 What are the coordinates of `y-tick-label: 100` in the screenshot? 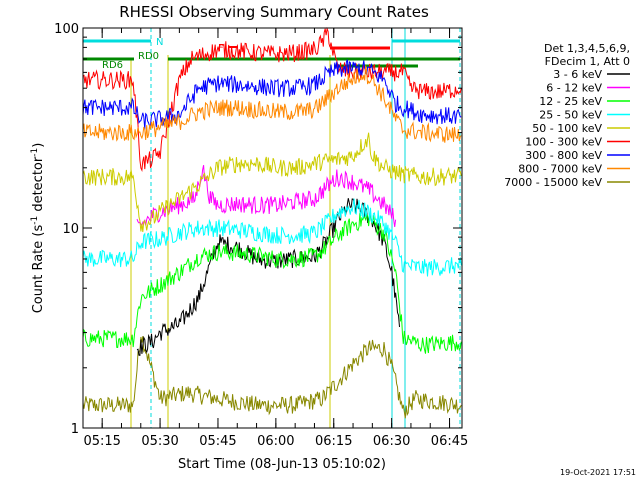 It's located at (66, 29).